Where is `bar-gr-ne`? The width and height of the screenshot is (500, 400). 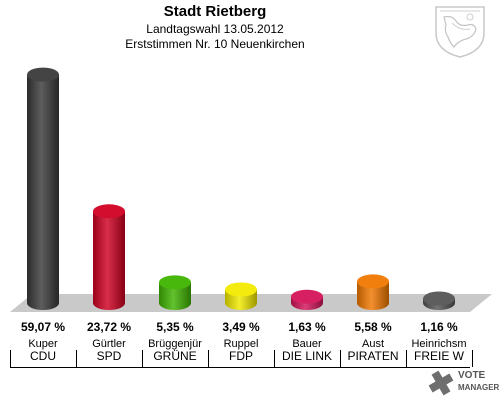 bar-gr-ne is located at coordinates (175, 292).